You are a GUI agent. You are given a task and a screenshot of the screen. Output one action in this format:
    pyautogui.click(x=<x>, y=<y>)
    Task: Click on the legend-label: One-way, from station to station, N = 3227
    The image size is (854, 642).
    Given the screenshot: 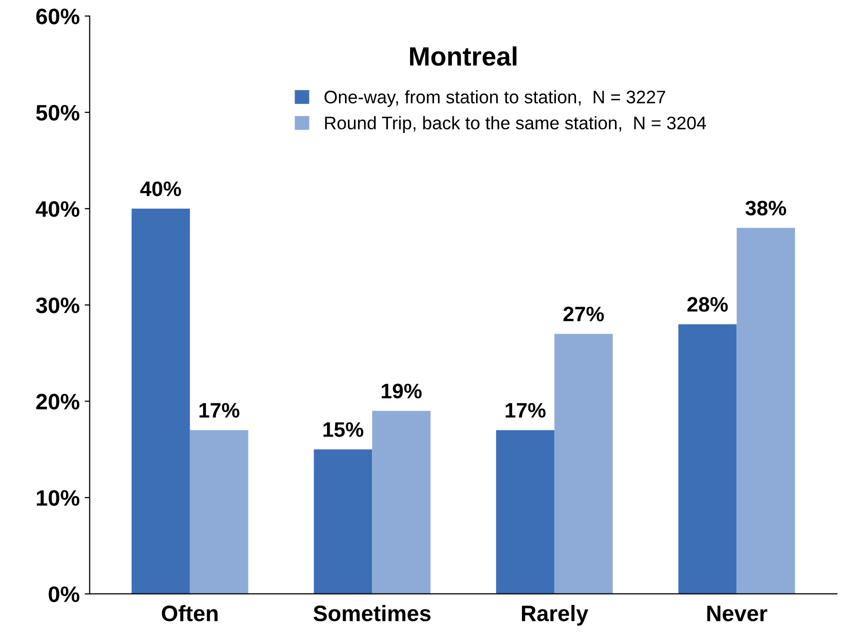 What is the action you would take?
    pyautogui.click(x=495, y=99)
    